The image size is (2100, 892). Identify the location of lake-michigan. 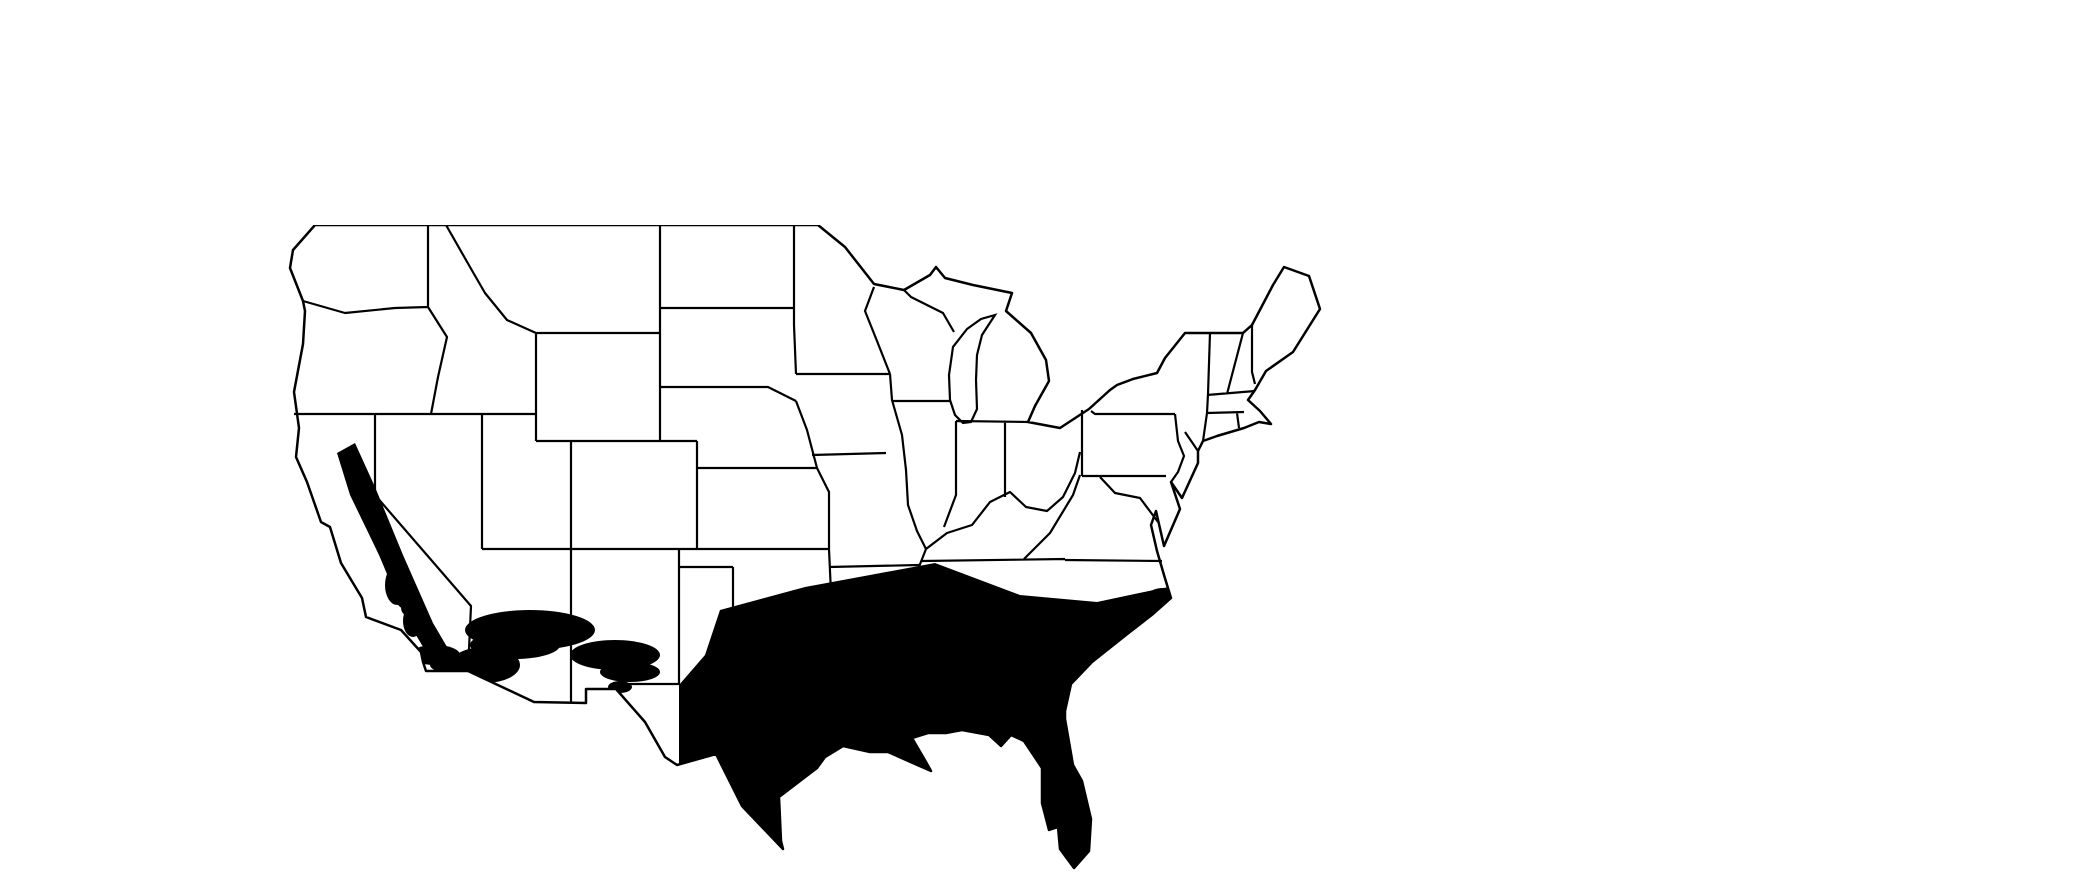
(972, 369).